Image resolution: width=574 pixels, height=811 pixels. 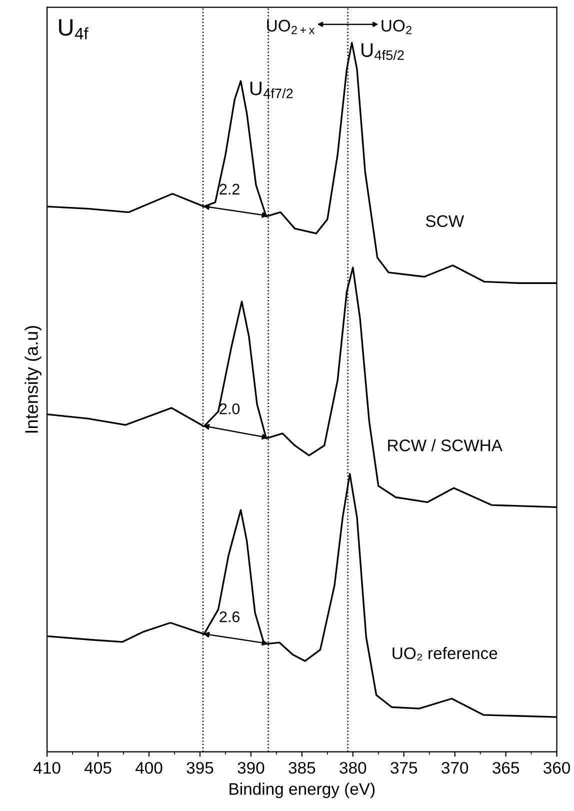 I want to click on y-axis-title: Intensity (a.u), so click(x=33, y=379).